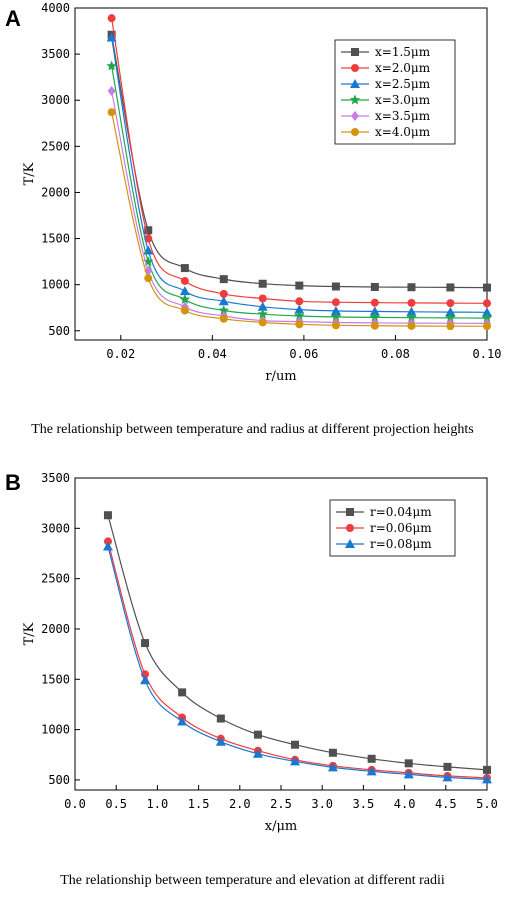 This screenshot has height=903, width=505. I want to click on legend-label: x=3.5μm, so click(403, 116).